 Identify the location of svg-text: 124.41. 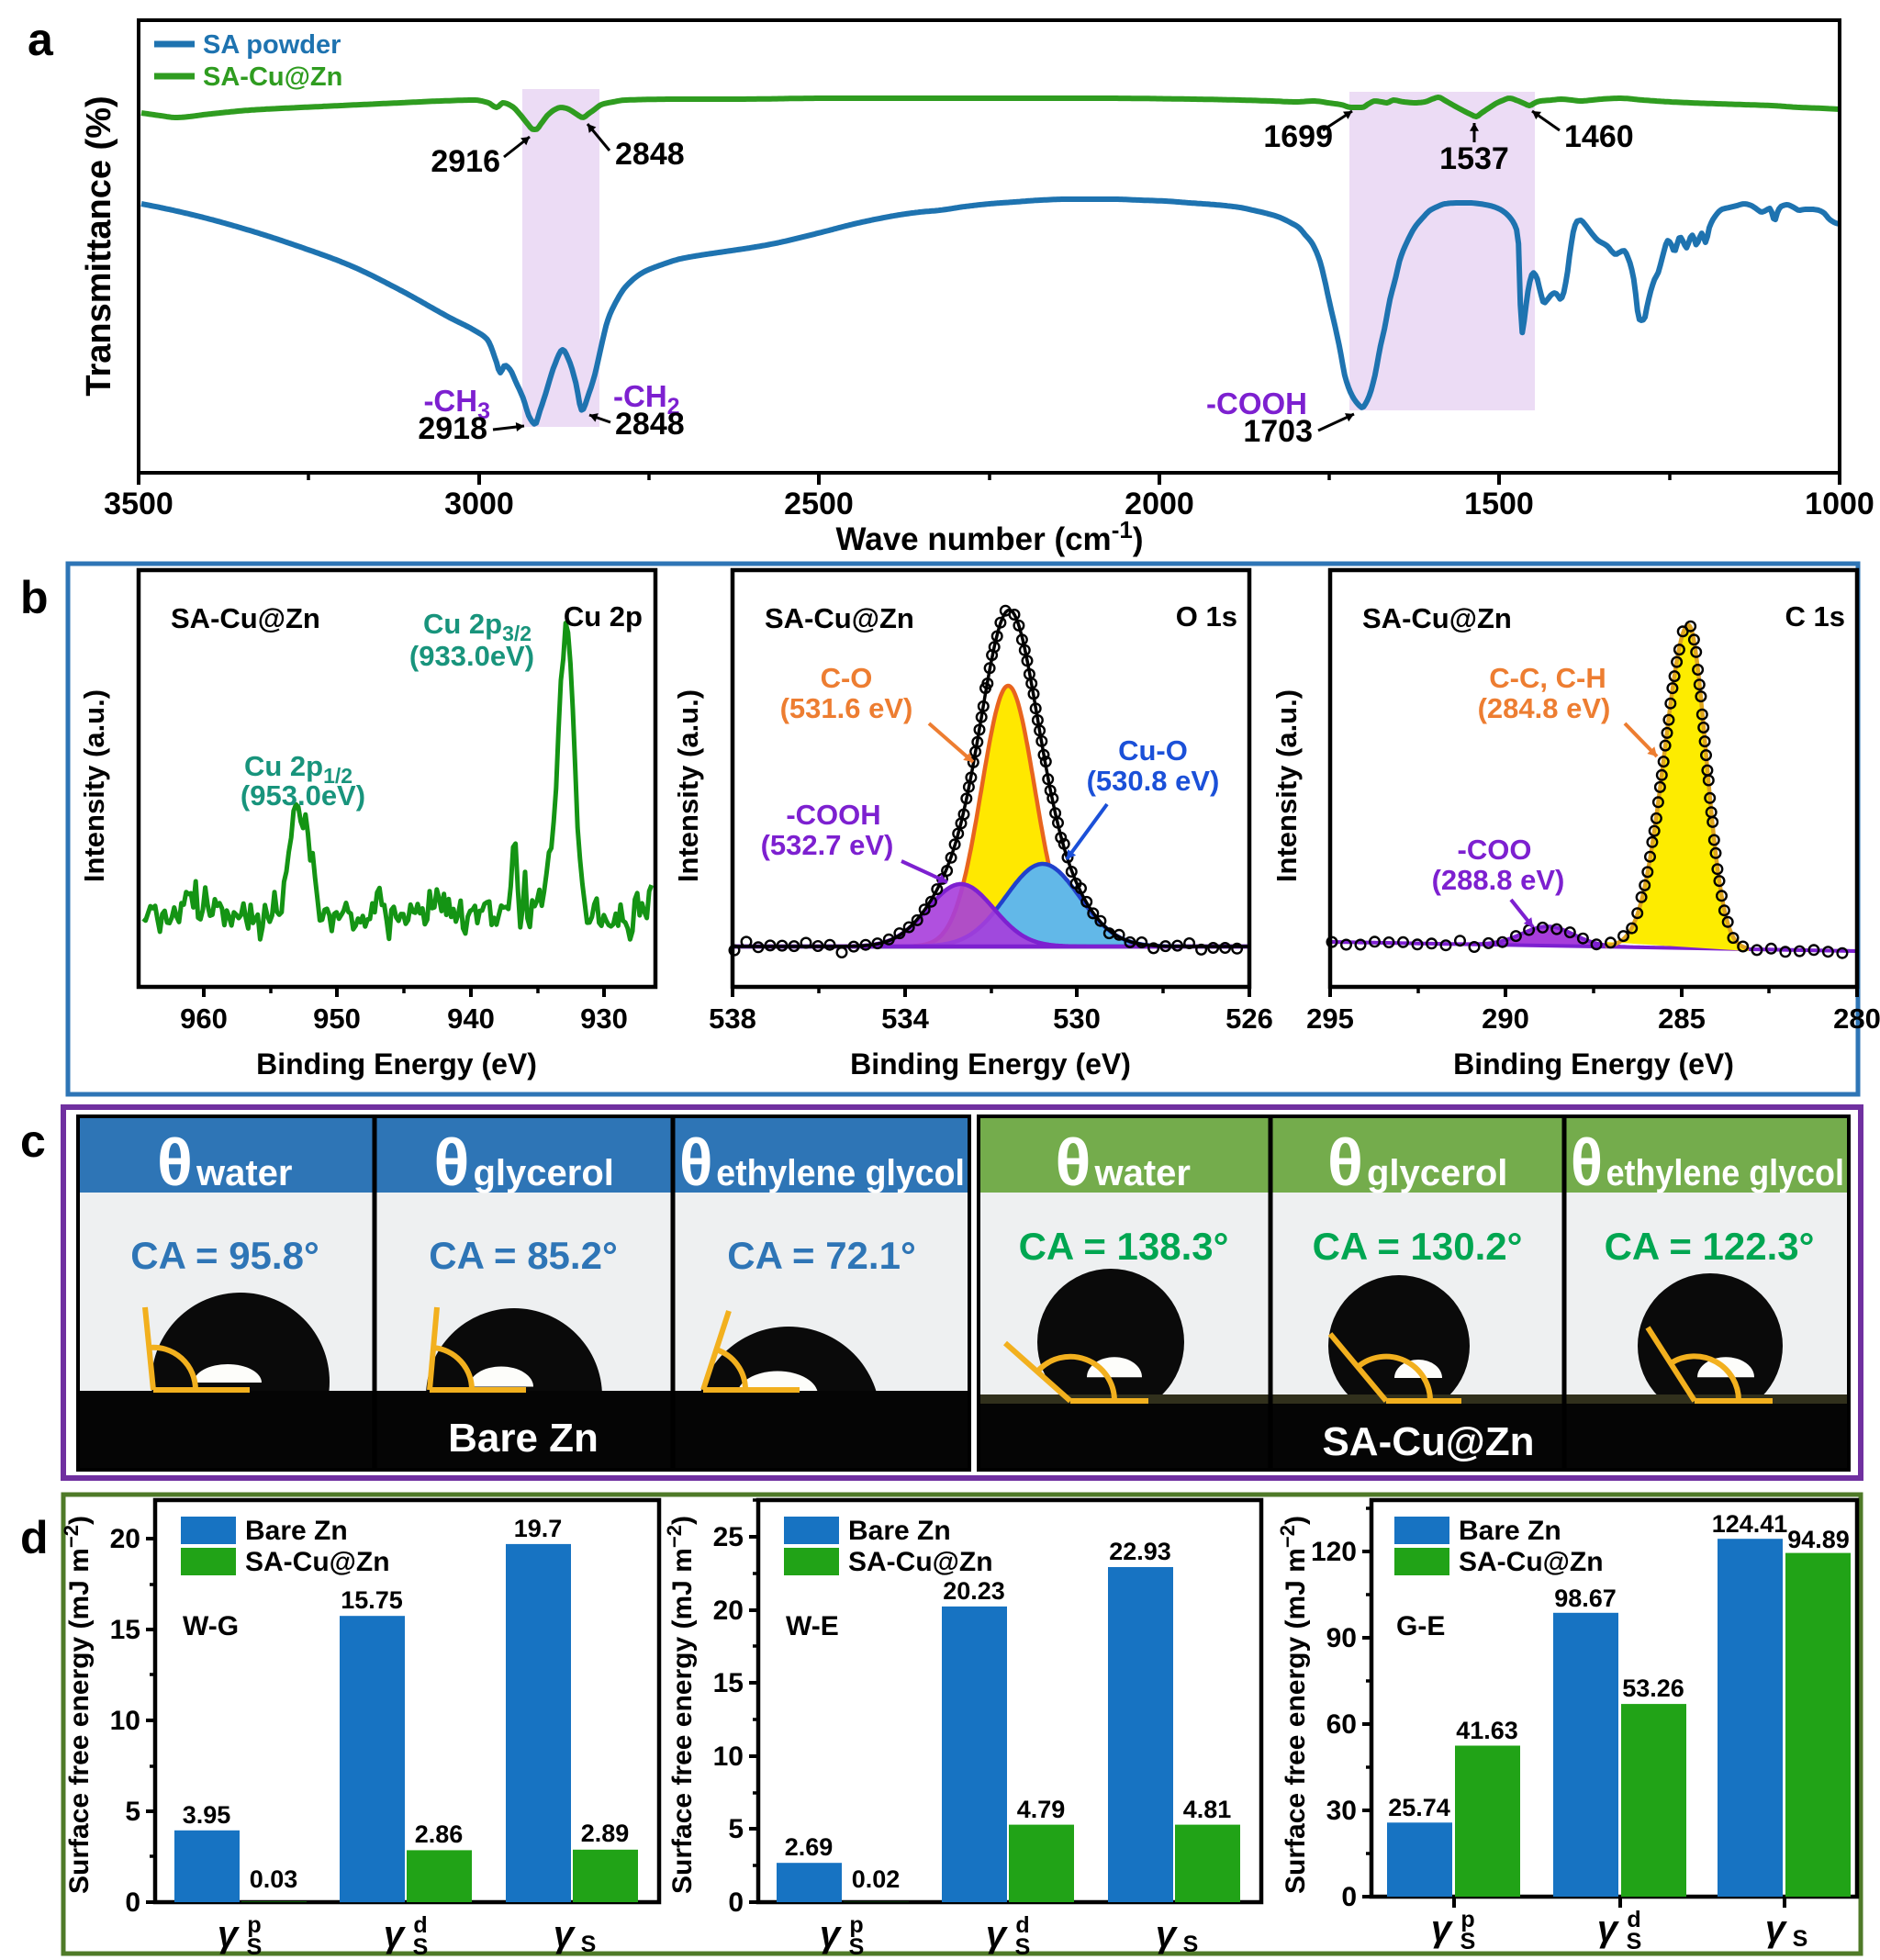
(1750, 1524).